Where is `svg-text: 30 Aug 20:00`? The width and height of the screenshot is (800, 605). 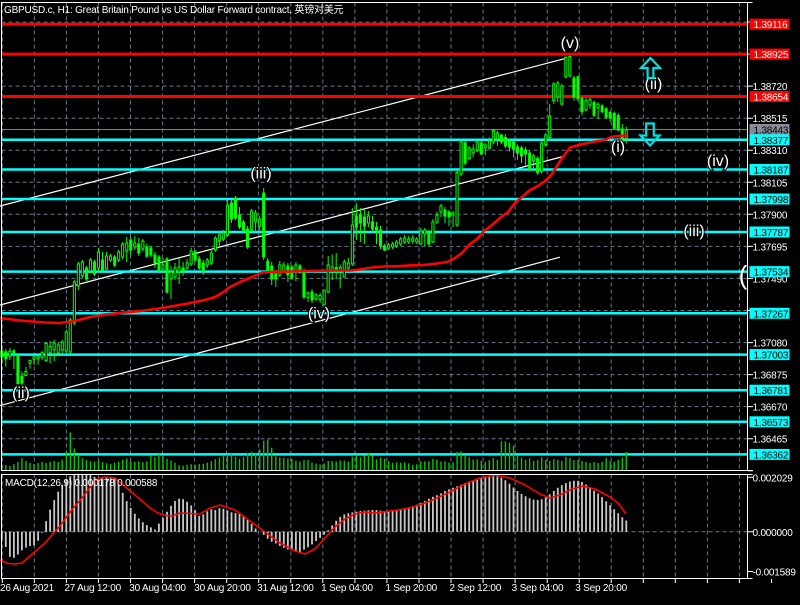
svg-text: 30 Aug 20:00 is located at coordinates (222, 588).